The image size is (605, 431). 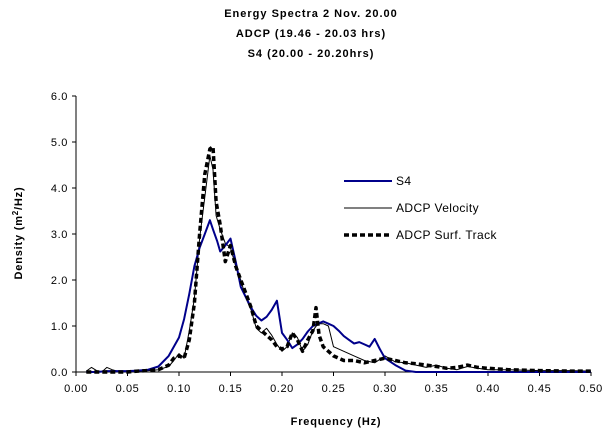 What do you see at coordinates (311, 54) in the screenshot?
I see `title-line-3: S4 (20.00 - 20.20hrs)` at bounding box center [311, 54].